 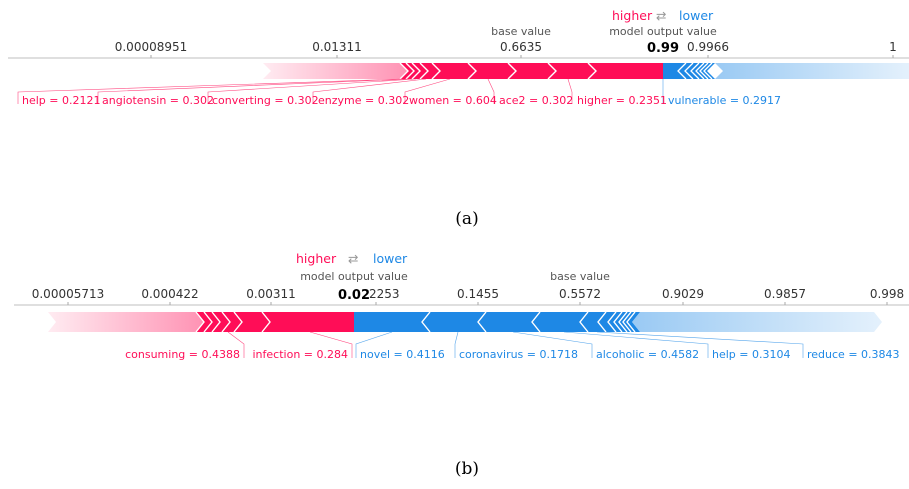 I want to click on negative-connectors, so click(x=579, y=344).